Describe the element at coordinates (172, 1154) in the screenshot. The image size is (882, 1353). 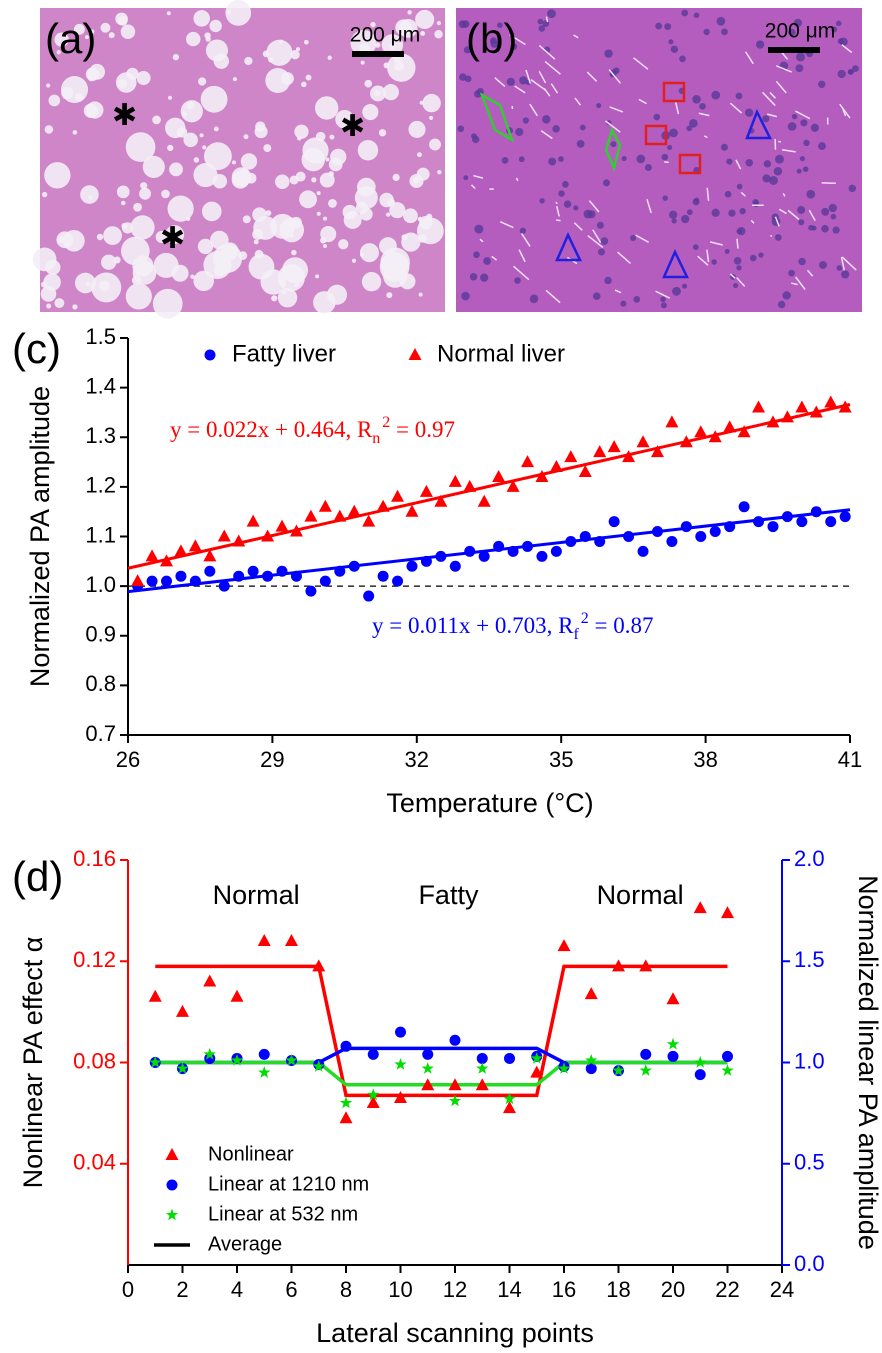
I see `legend-marker` at that location.